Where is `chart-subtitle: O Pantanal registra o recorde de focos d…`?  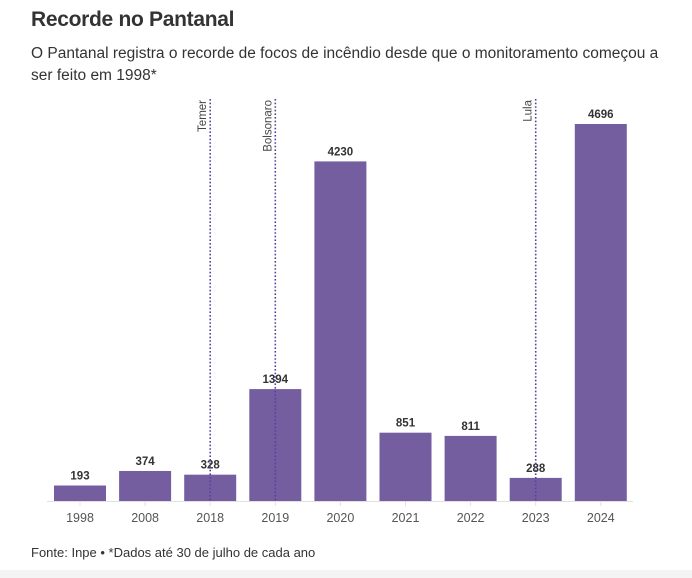
chart-subtitle: O Pantanal registra o recorde de focos d… is located at coordinates (345, 64).